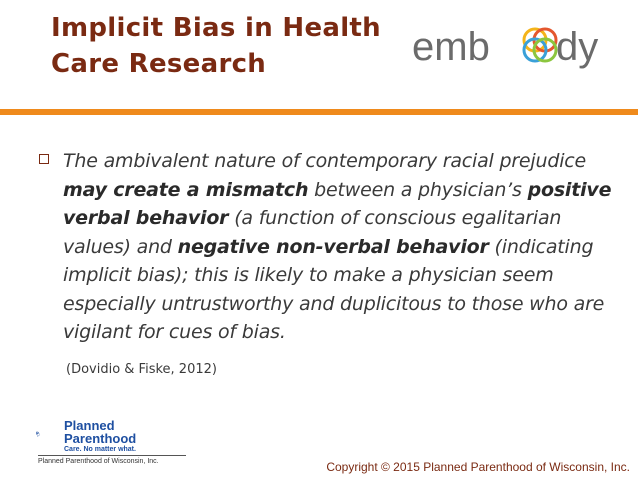  I want to click on bullet-text-emphasis3: negative non-verbal behavior, so click(333, 246).